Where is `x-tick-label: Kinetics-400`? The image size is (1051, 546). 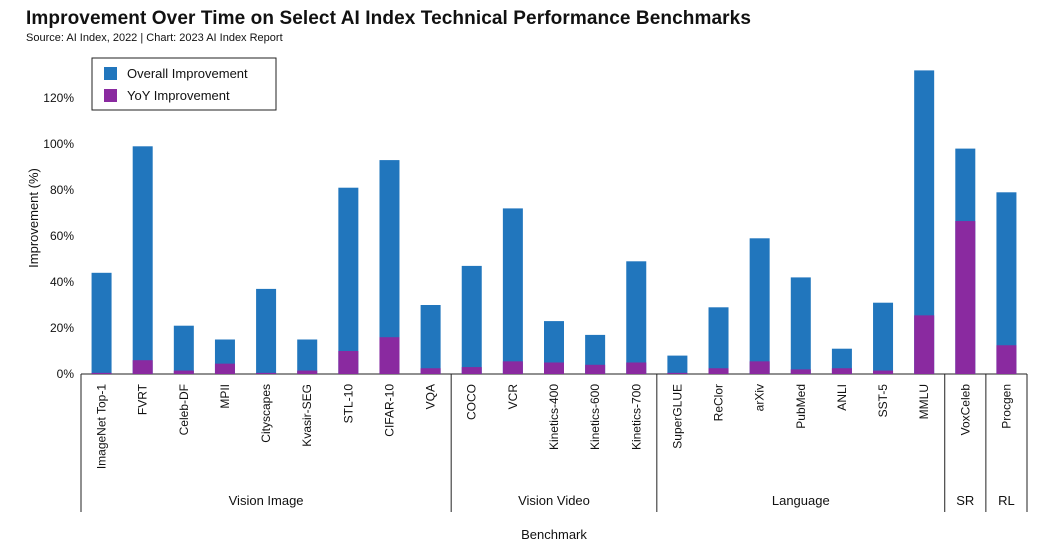
x-tick-label: Kinetics-400 is located at coordinates (554, 417).